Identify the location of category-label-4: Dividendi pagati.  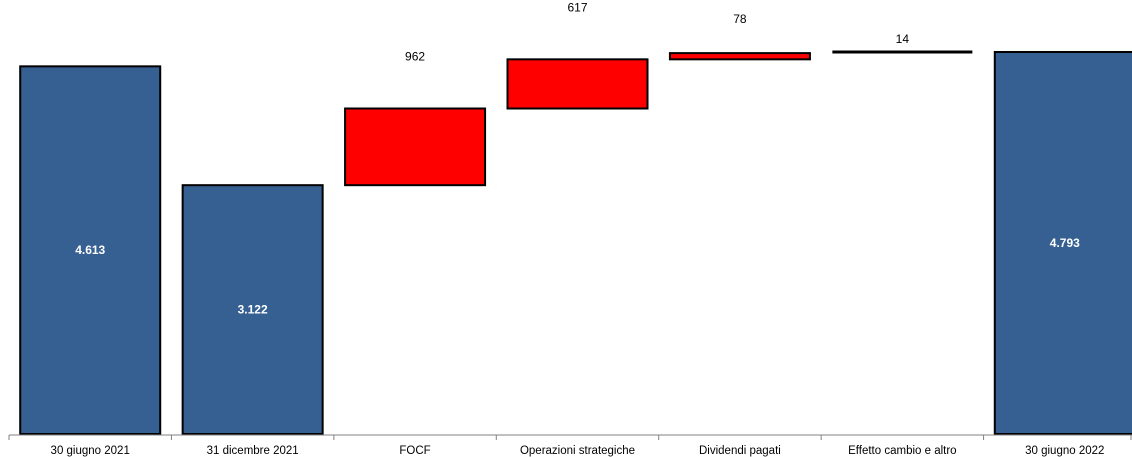
(740, 451).